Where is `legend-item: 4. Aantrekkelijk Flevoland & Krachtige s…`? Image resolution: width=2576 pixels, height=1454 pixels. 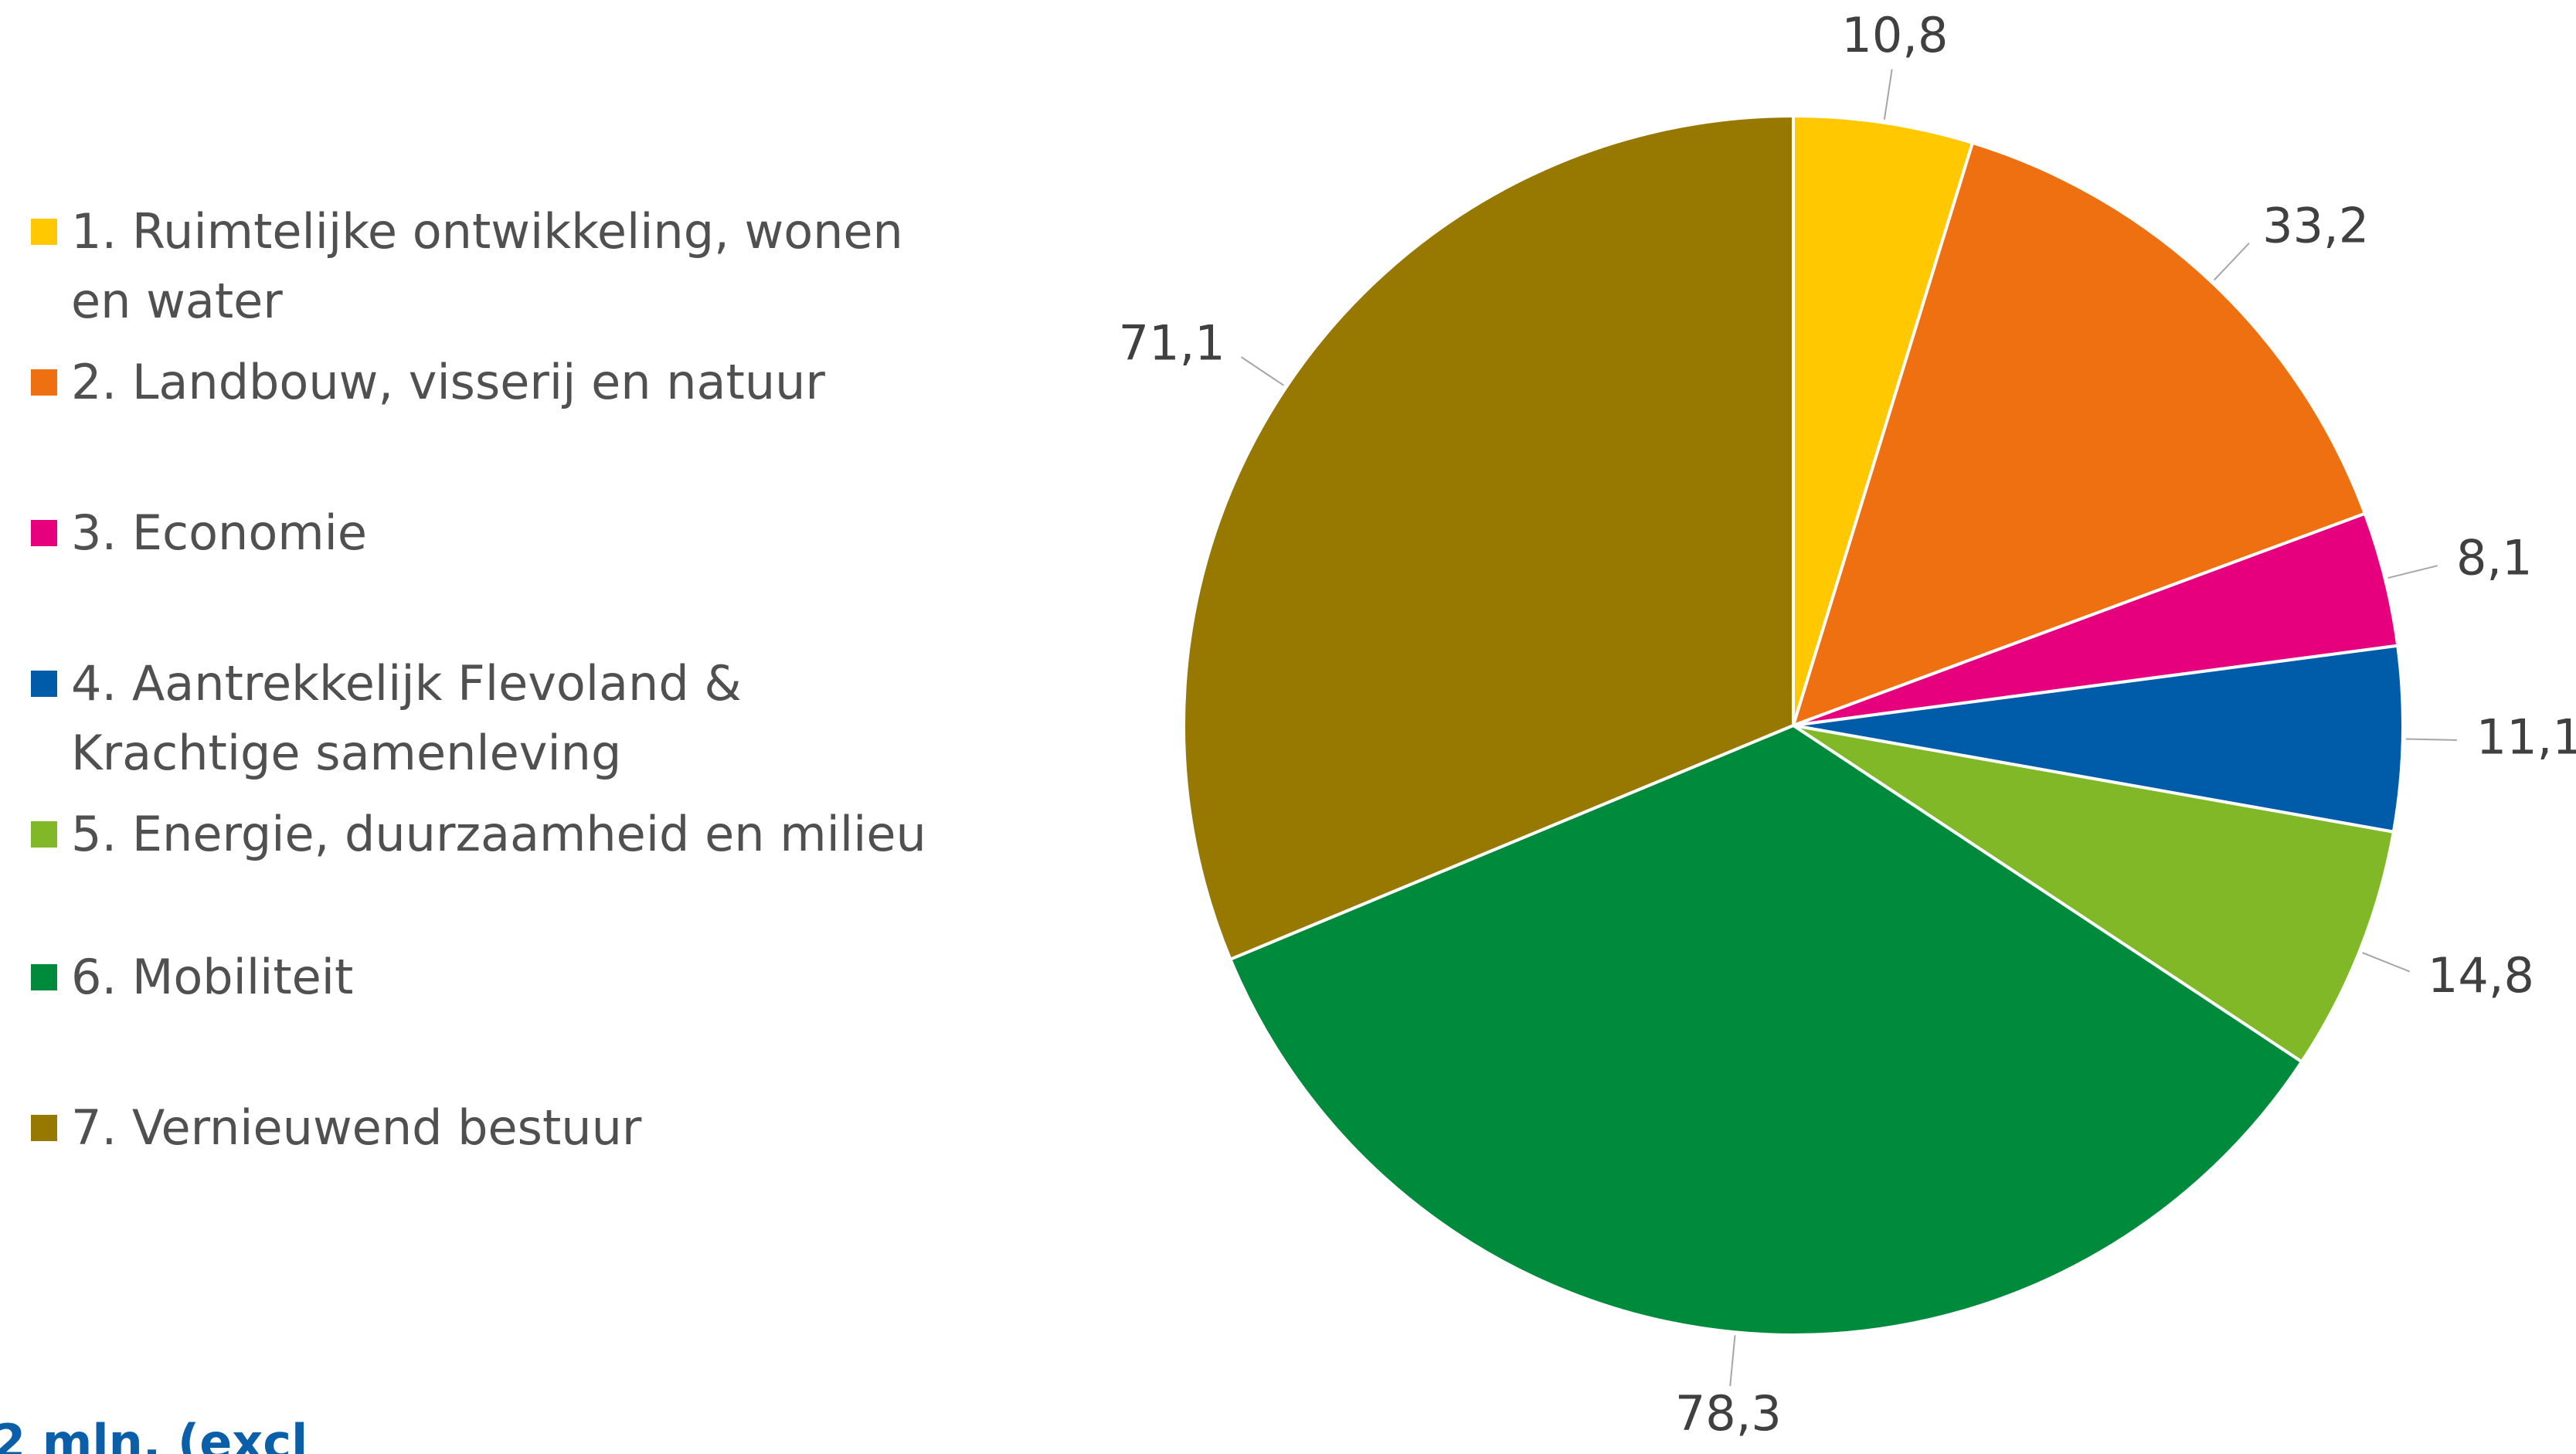 legend-item: 4. Aantrekkelijk Flevoland & Krachtige s… is located at coordinates (487, 718).